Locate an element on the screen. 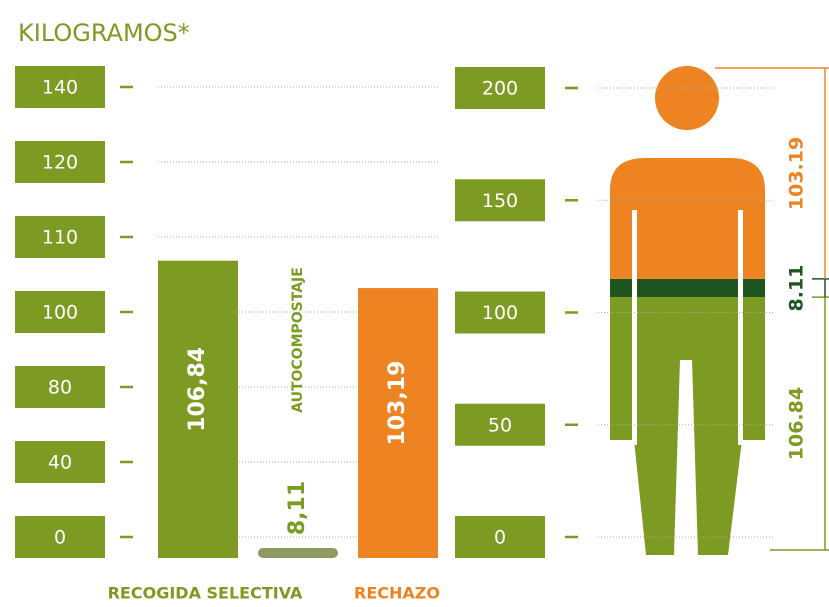 The height and width of the screenshot is (607, 829). y-tick-label: 200 is located at coordinates (500, 89).